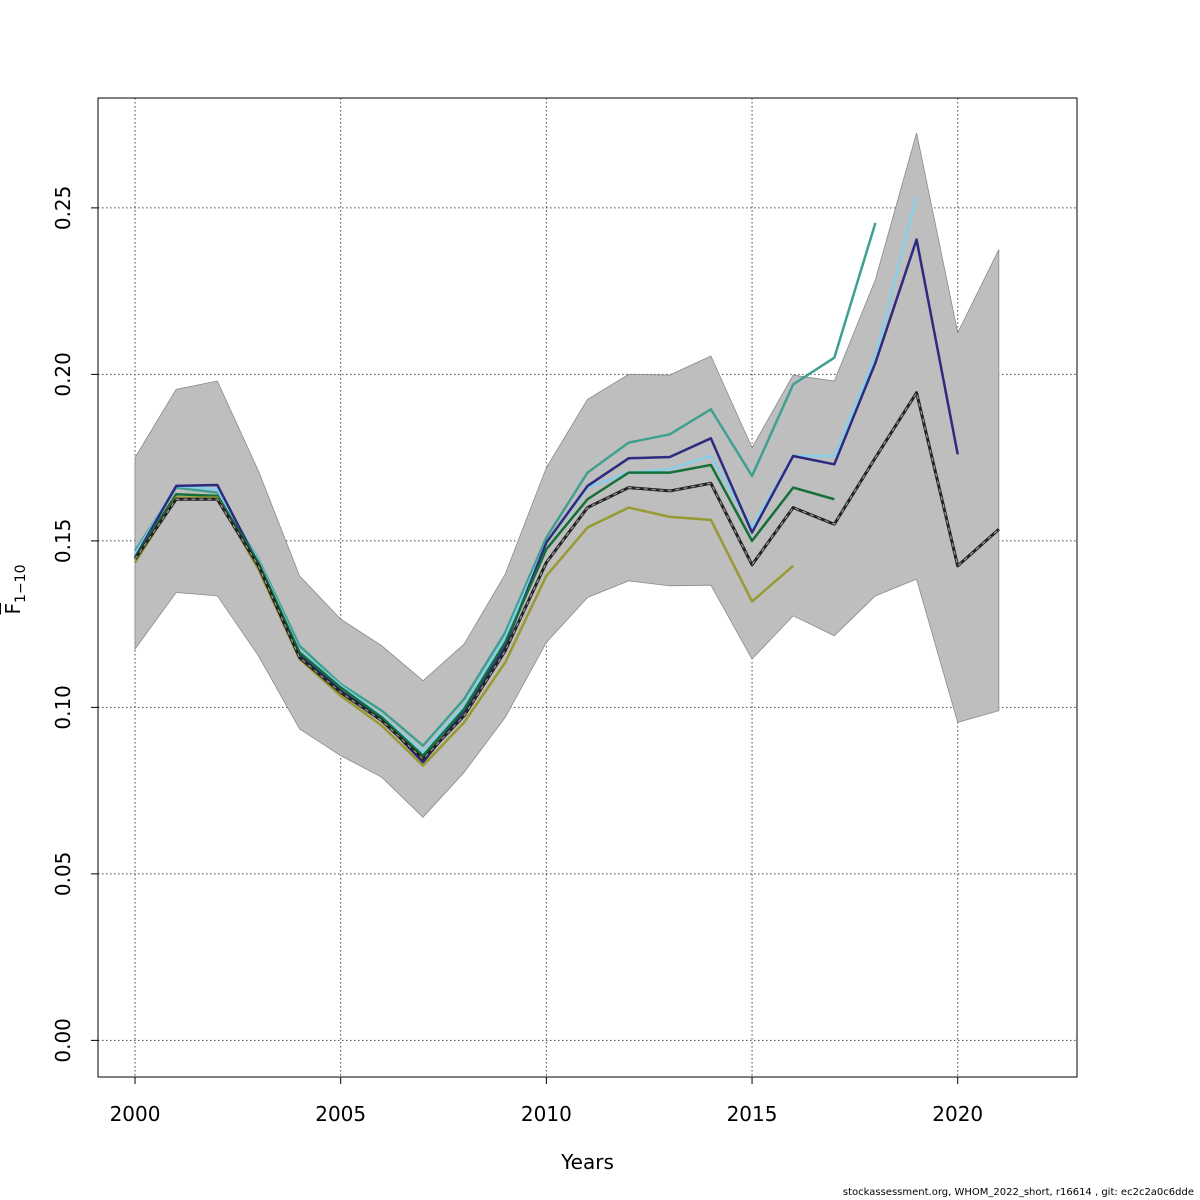 Image resolution: width=1200 pixels, height=1200 pixels. I want to click on x-tick-label: 2020, so click(957, 1114).